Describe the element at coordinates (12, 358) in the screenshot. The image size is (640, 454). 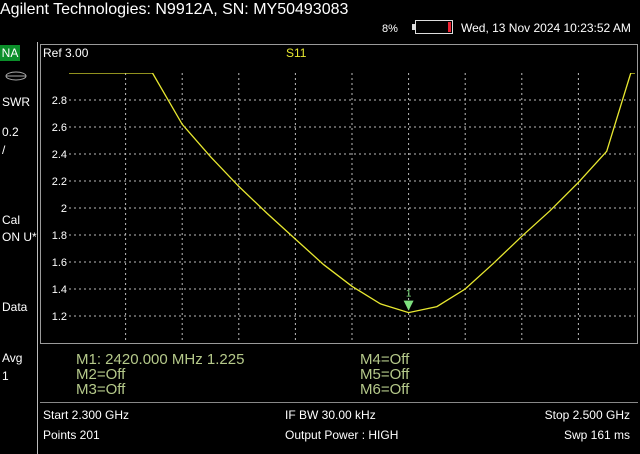
I see `avg-label: Avg` at that location.